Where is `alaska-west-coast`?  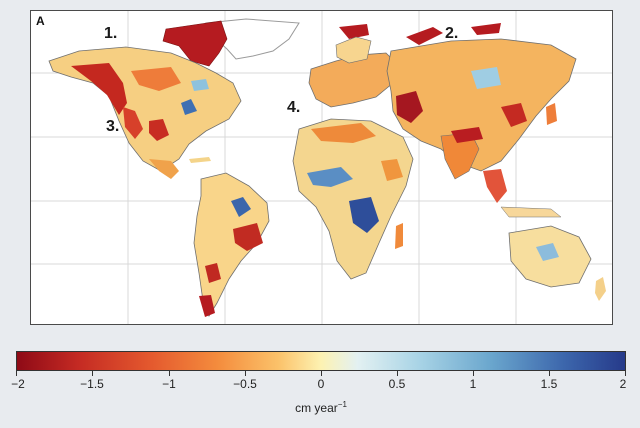
alaska-west-coast is located at coordinates (99, 89).